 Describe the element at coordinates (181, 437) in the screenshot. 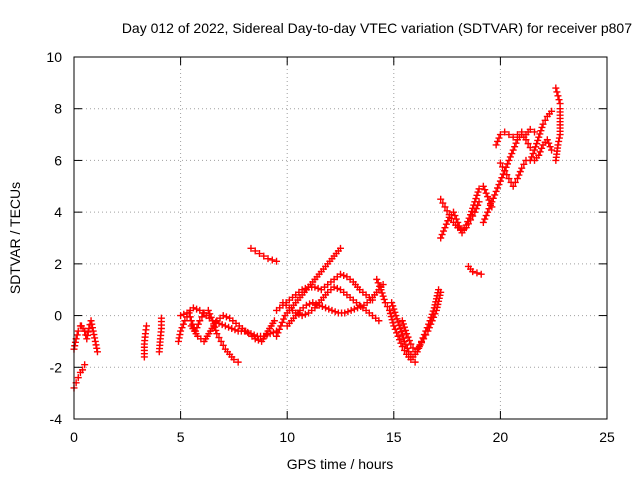

I see `x-tick-label: 5` at that location.